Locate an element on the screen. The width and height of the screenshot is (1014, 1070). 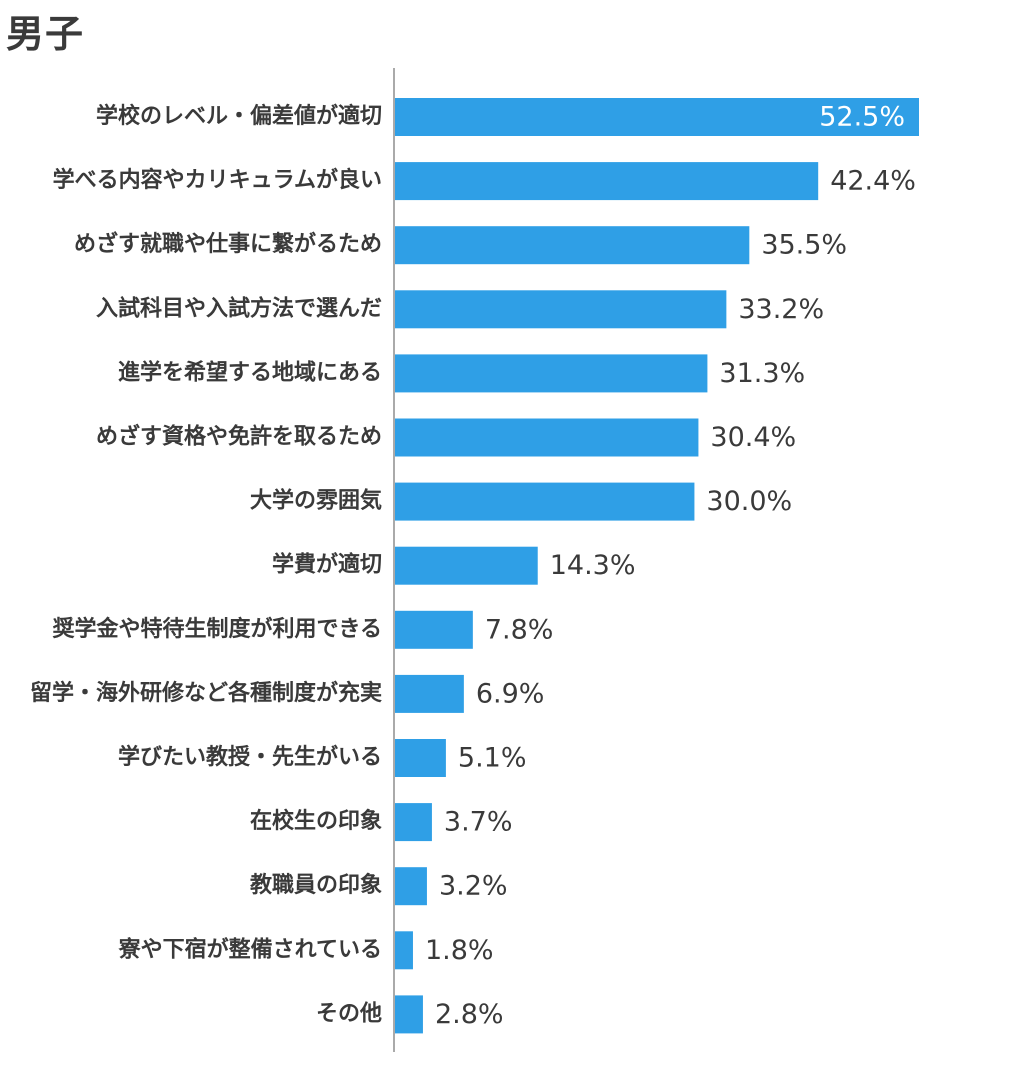
data-label: 3.7% is located at coordinates (478, 822).